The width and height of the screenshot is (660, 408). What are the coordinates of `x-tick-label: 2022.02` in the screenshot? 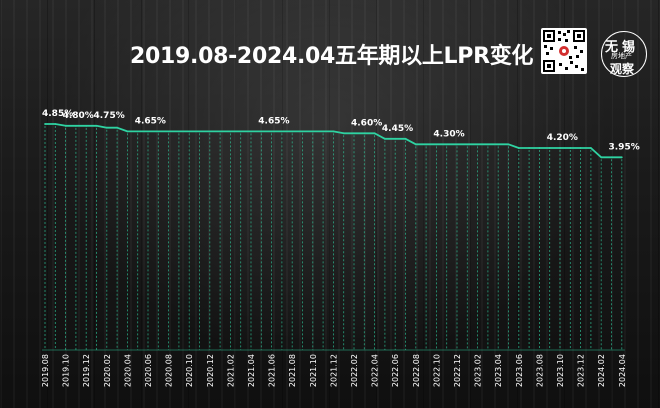 It's located at (354, 370).